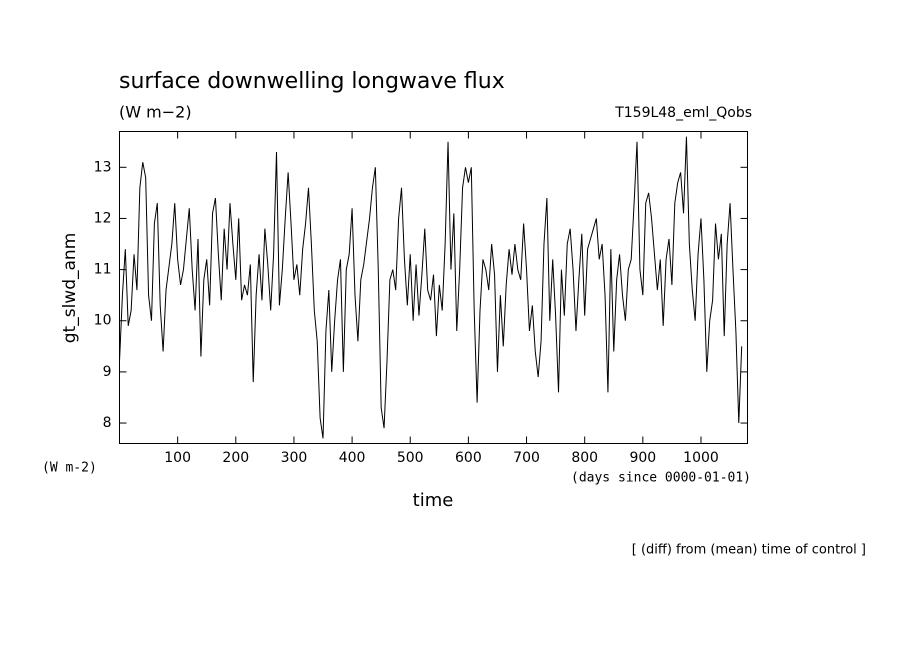 This screenshot has height=654, width=904. I want to click on y-tick-label: 10, so click(103, 321).